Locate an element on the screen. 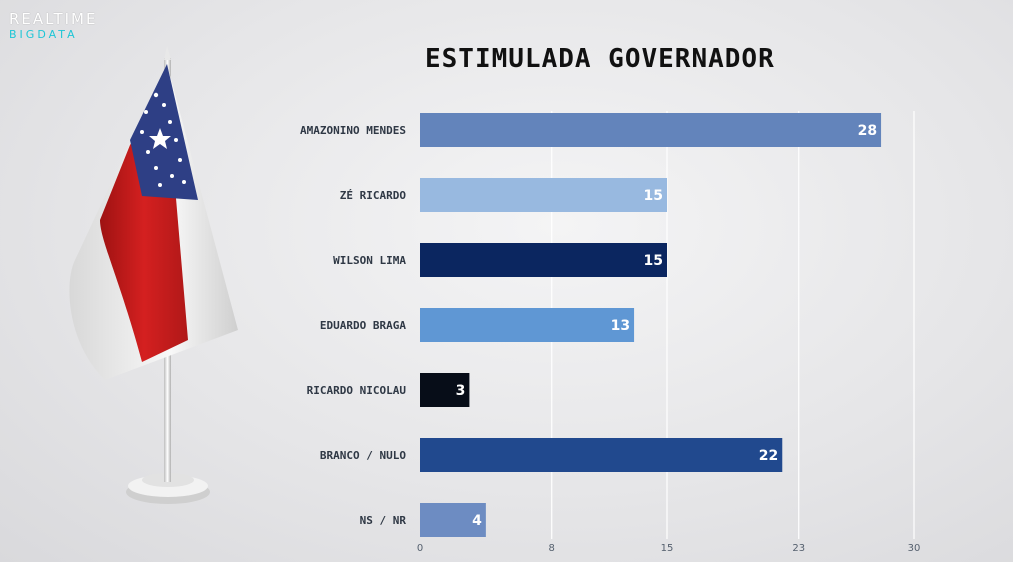  data-label: 4 is located at coordinates (477, 521).